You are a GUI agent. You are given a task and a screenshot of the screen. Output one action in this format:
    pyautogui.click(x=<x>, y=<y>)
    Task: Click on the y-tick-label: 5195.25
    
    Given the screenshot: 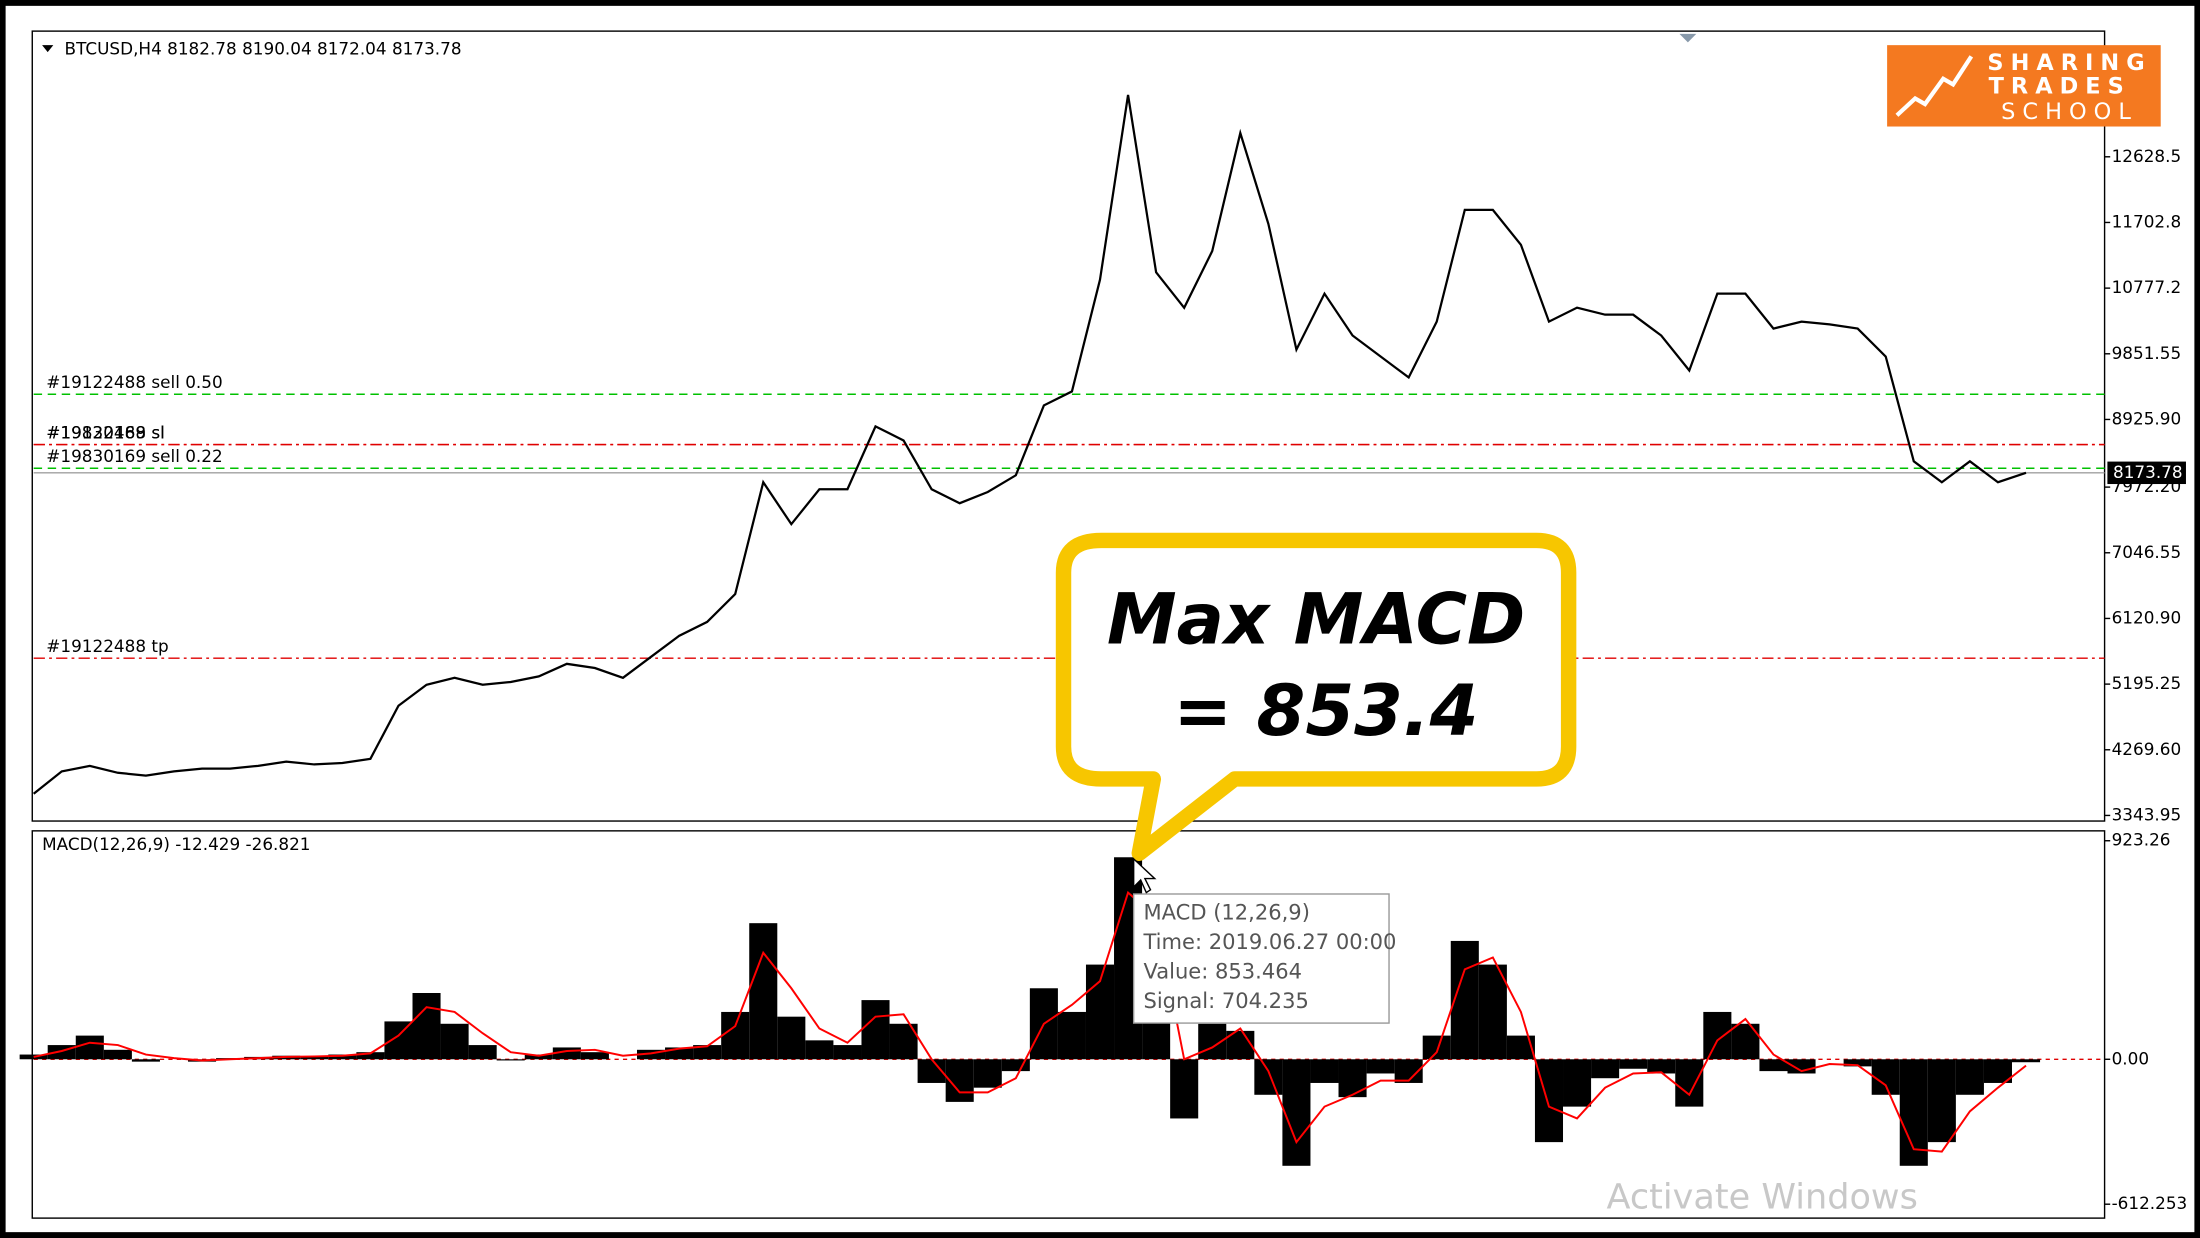 What is the action you would take?
    pyautogui.click(x=2147, y=683)
    